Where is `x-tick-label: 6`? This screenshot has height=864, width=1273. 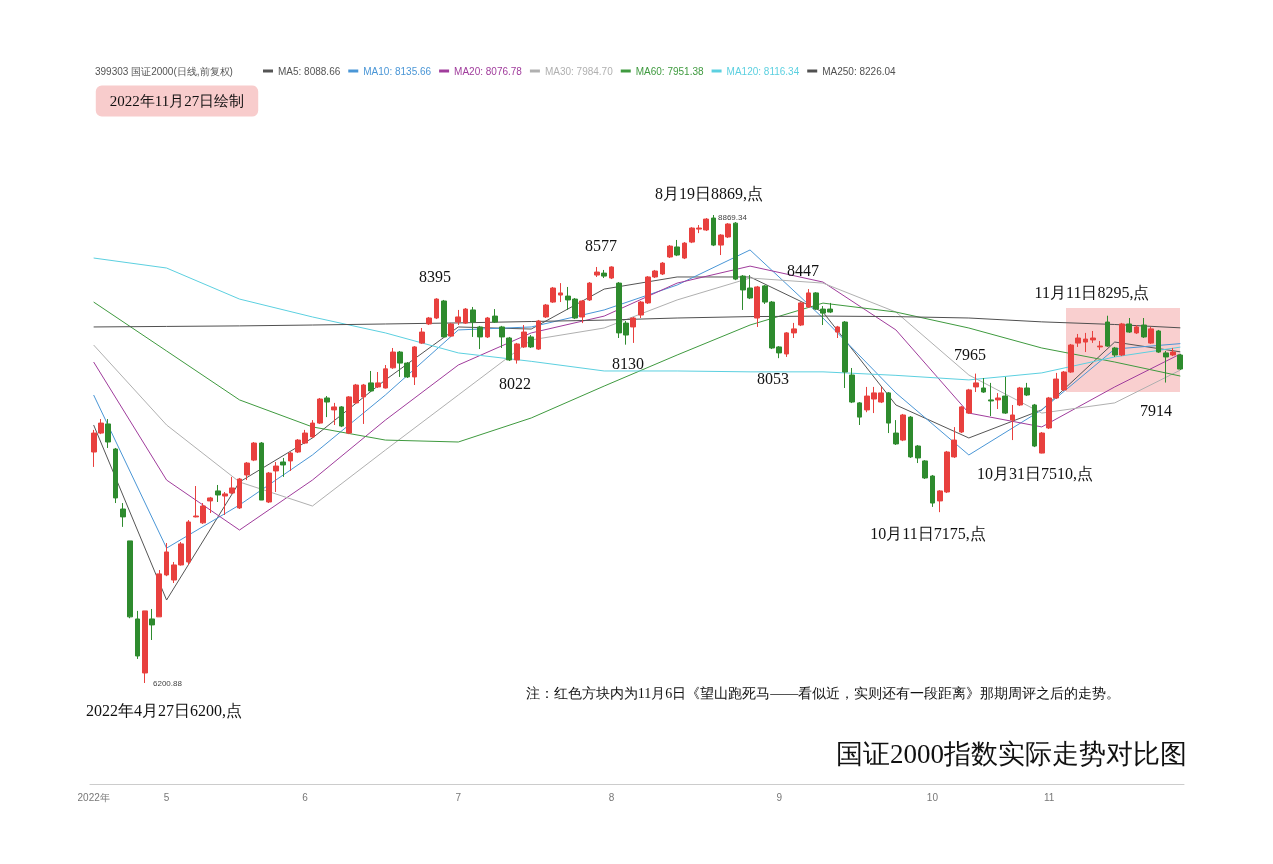 x-tick-label: 6 is located at coordinates (305, 797).